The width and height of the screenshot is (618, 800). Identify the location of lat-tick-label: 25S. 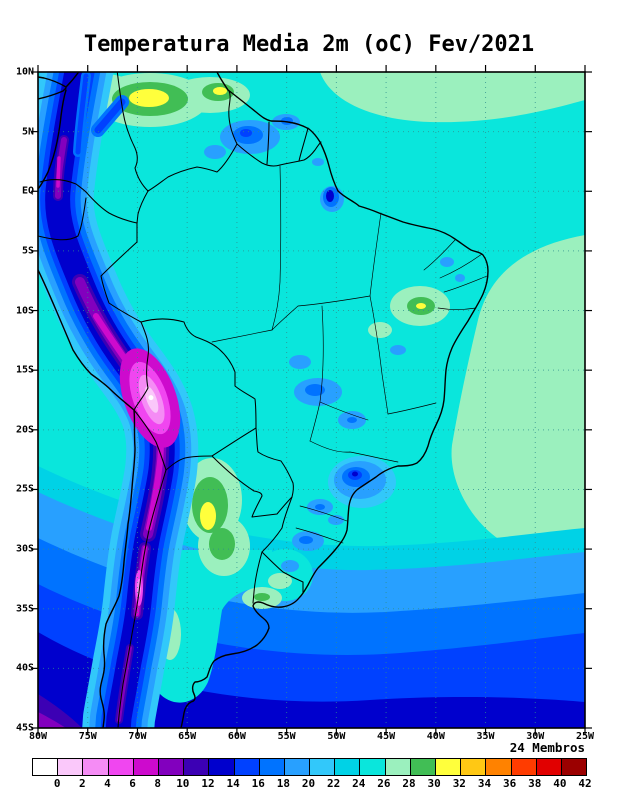
(24, 489).